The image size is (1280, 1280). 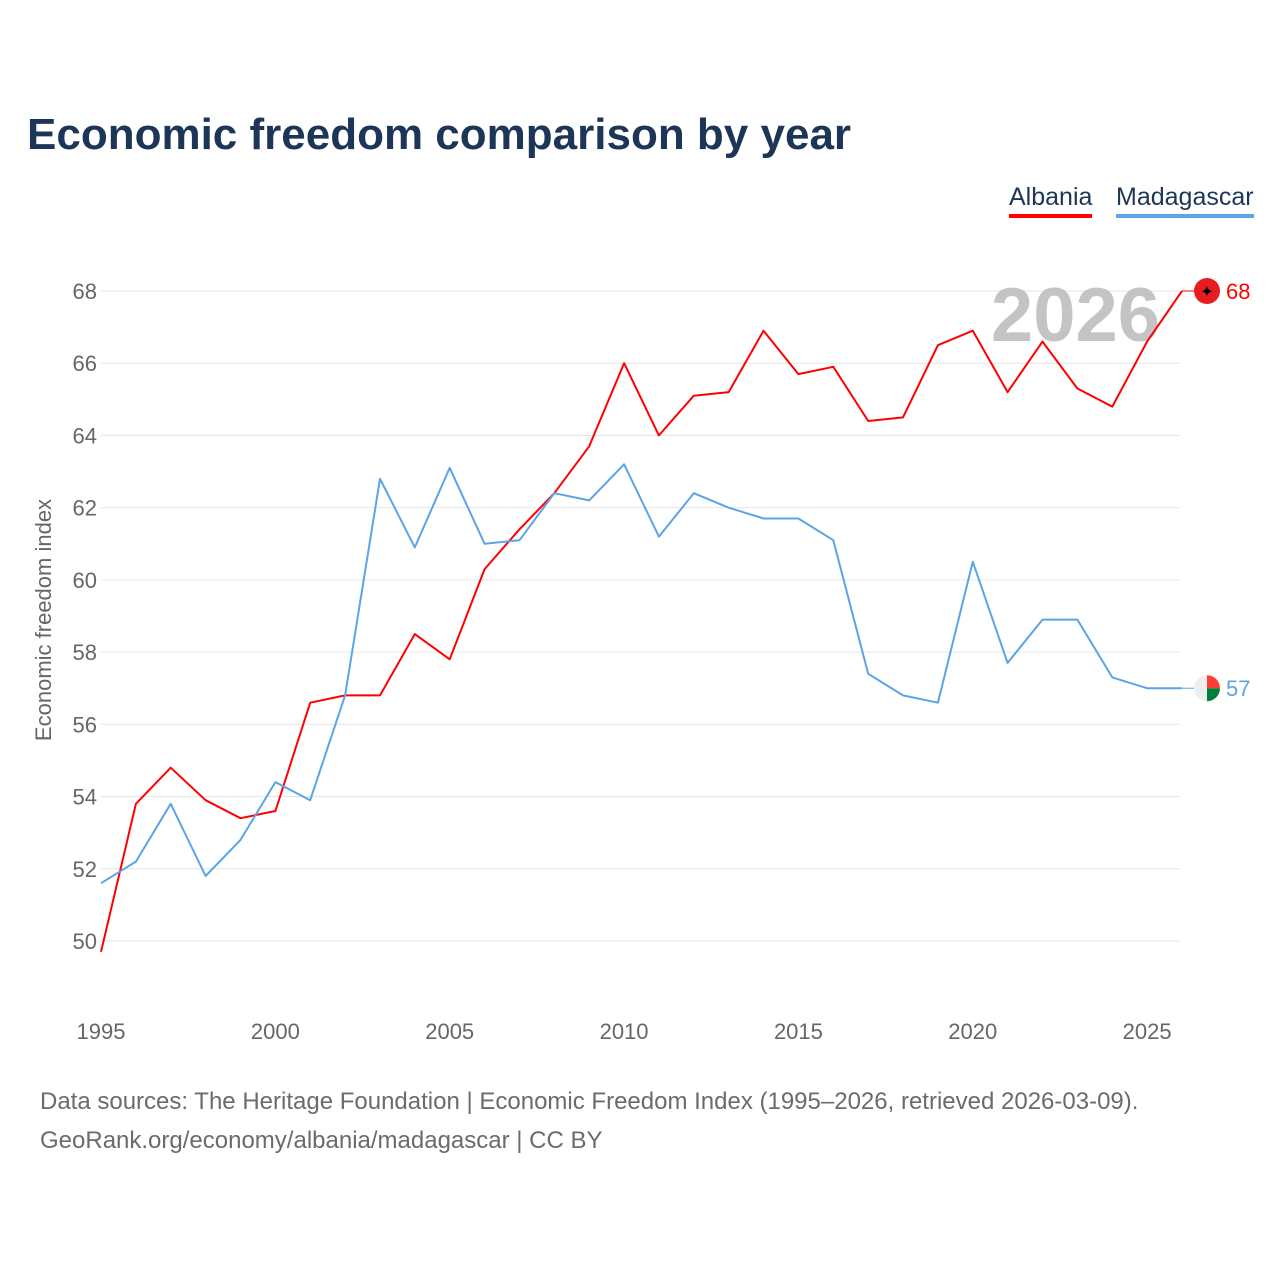 What do you see at coordinates (1200, 688) in the screenshot?
I see `madagascar-flag-white` at bounding box center [1200, 688].